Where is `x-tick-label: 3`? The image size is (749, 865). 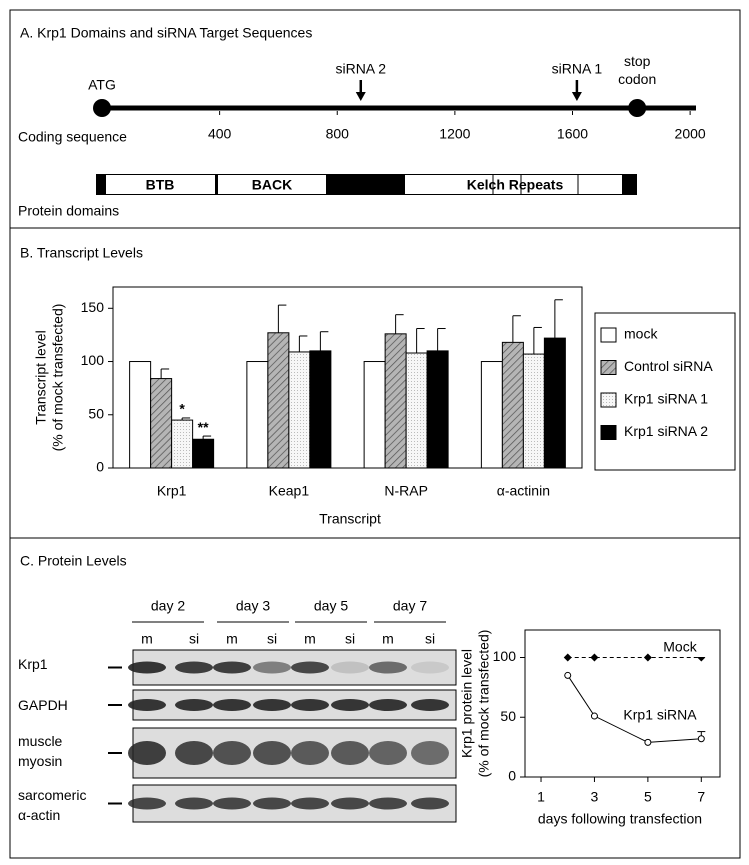 x-tick-label: 3 is located at coordinates (595, 797).